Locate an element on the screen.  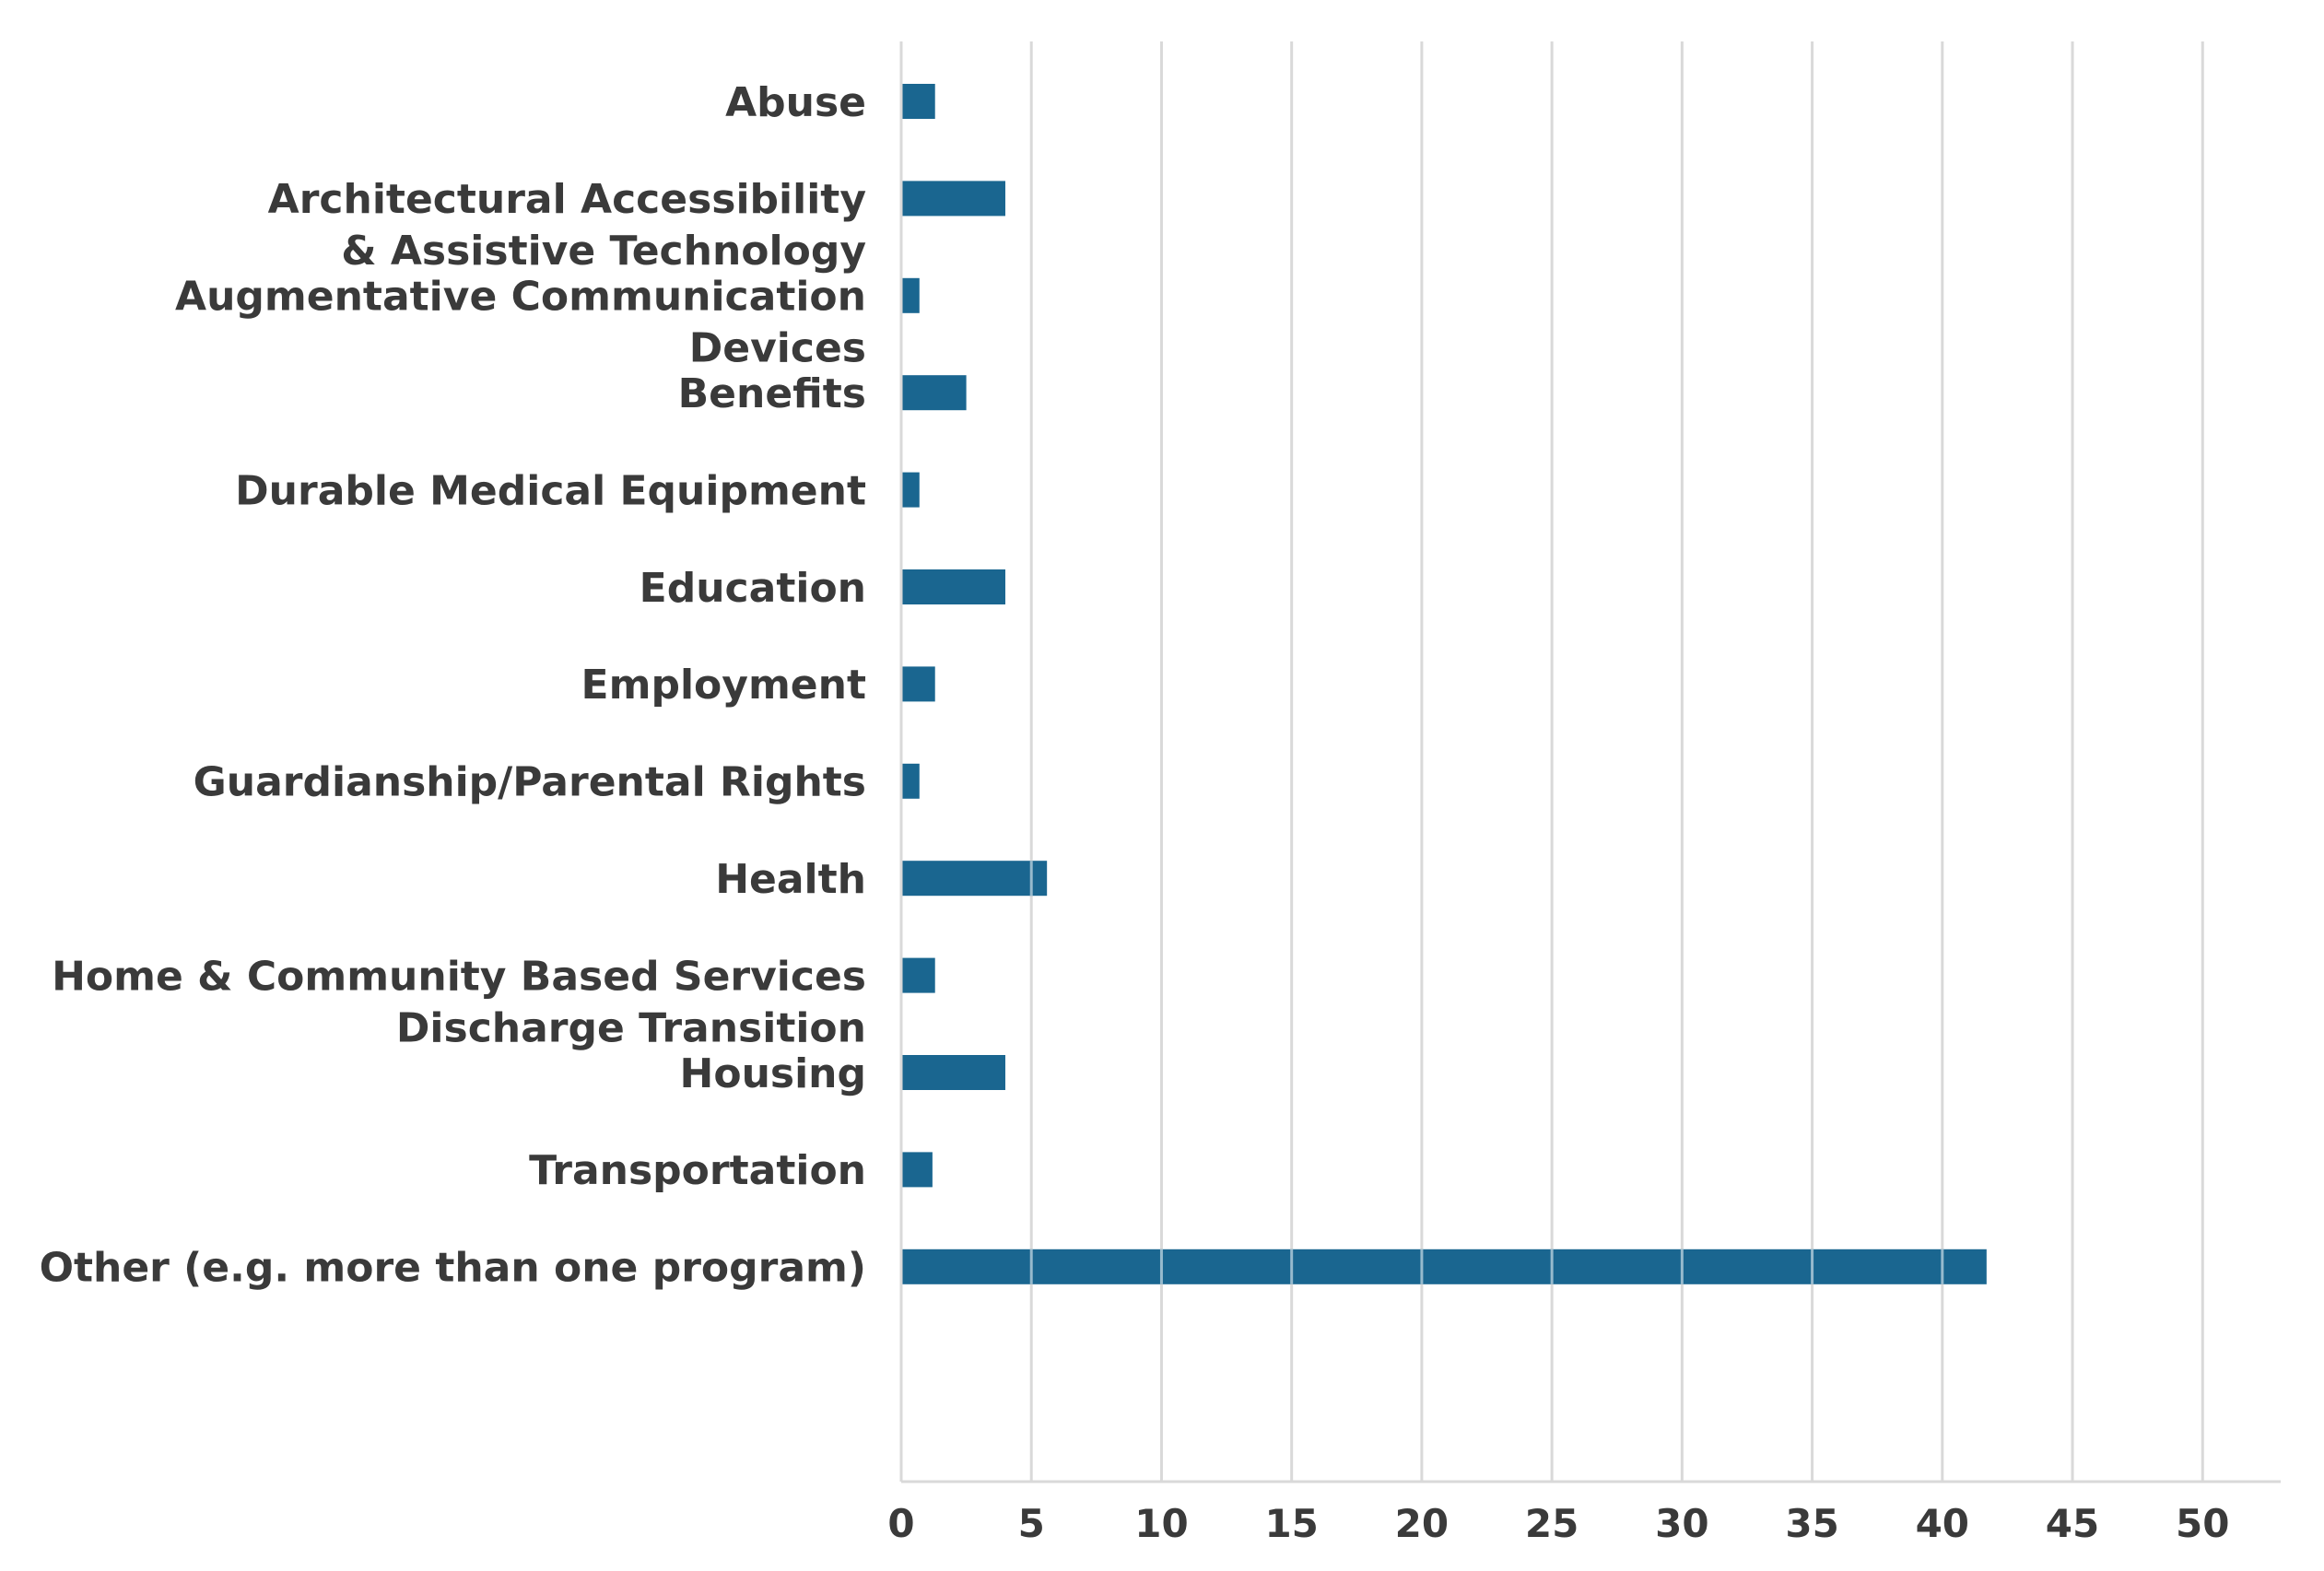
category-label-8: Health is located at coordinates (790, 879).